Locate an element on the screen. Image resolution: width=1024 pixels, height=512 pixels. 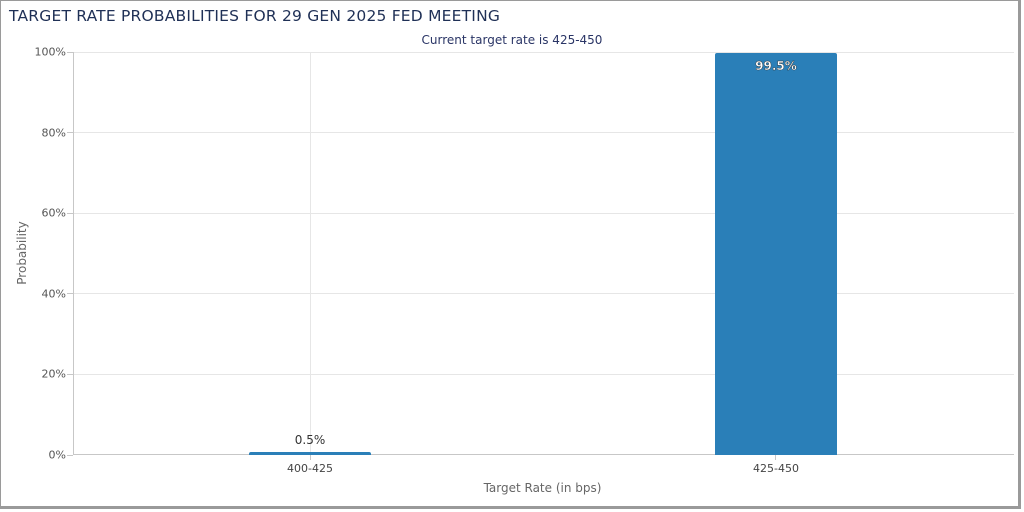
bar-value-label: 0.5% is located at coordinates (310, 440).